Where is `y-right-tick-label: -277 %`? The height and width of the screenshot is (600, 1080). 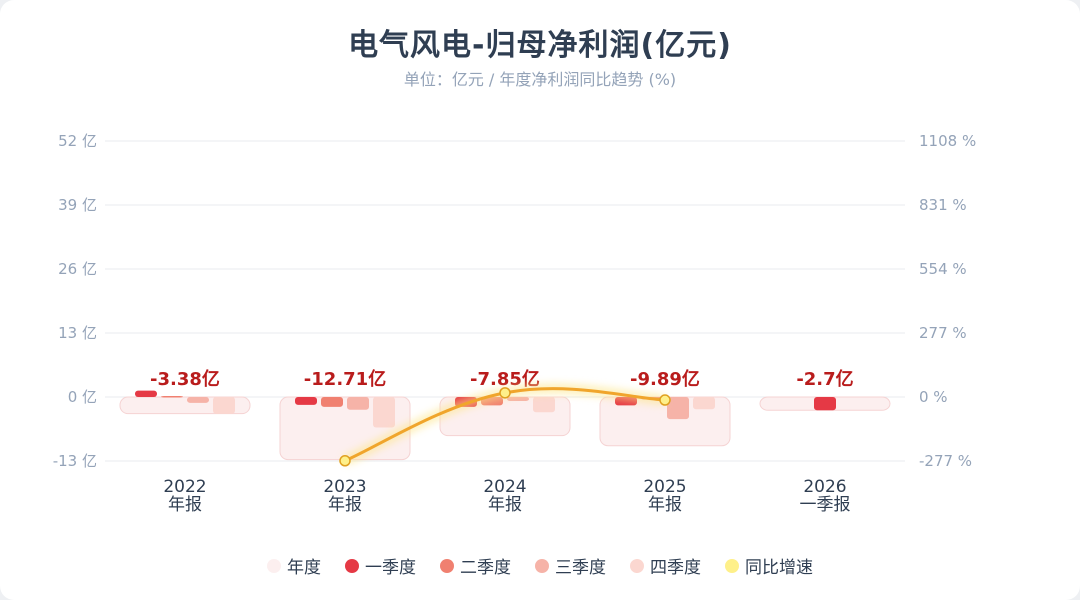
y-right-tick-label: -277 % is located at coordinates (945, 461).